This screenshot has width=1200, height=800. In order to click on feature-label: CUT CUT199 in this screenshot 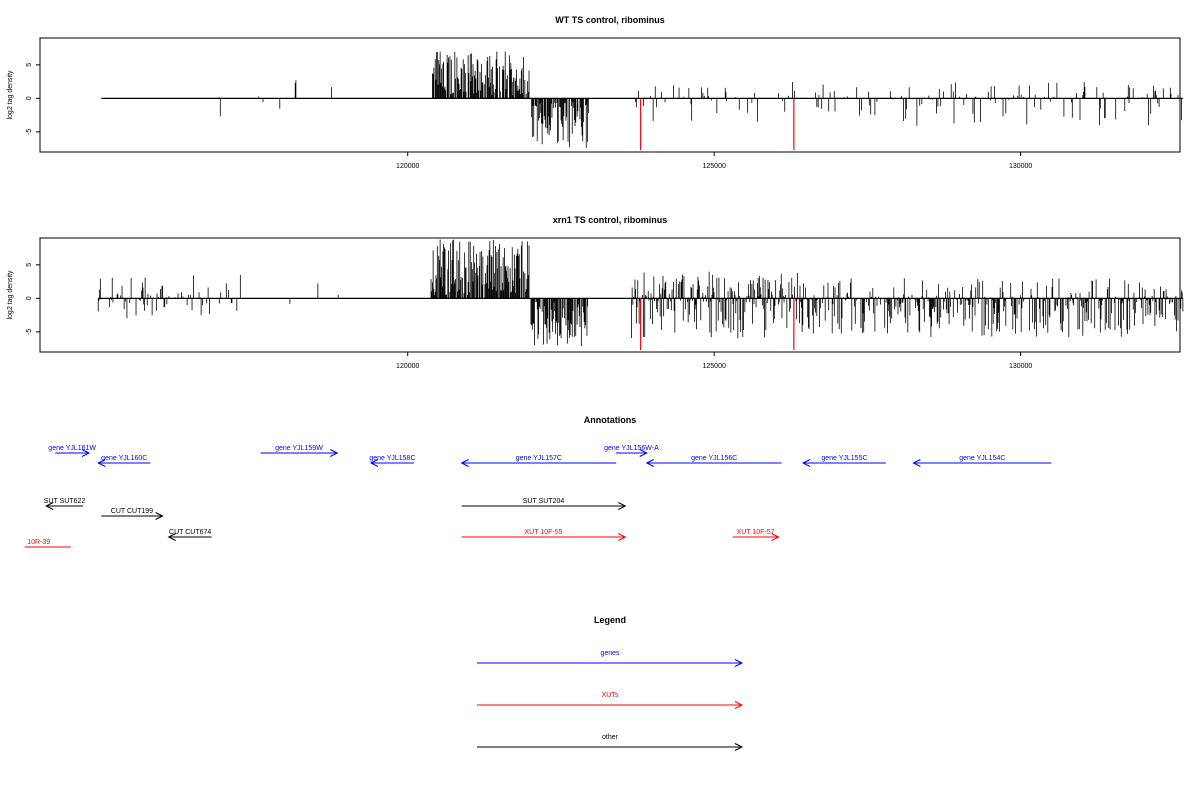, I will do `click(132, 511)`.